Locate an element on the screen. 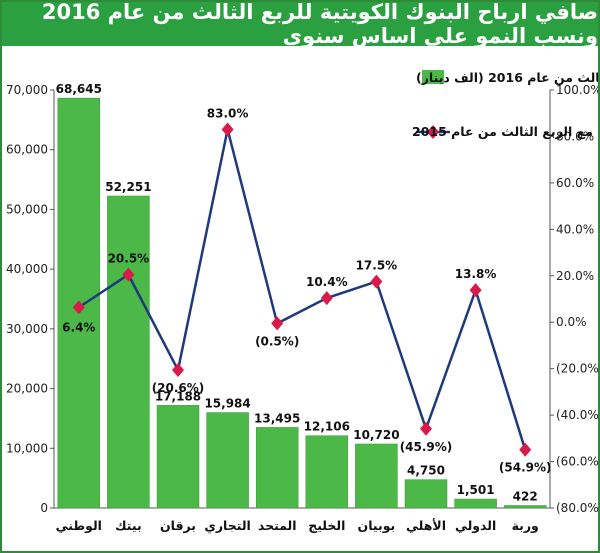  growth-value-label: 10.4% is located at coordinates (327, 282).